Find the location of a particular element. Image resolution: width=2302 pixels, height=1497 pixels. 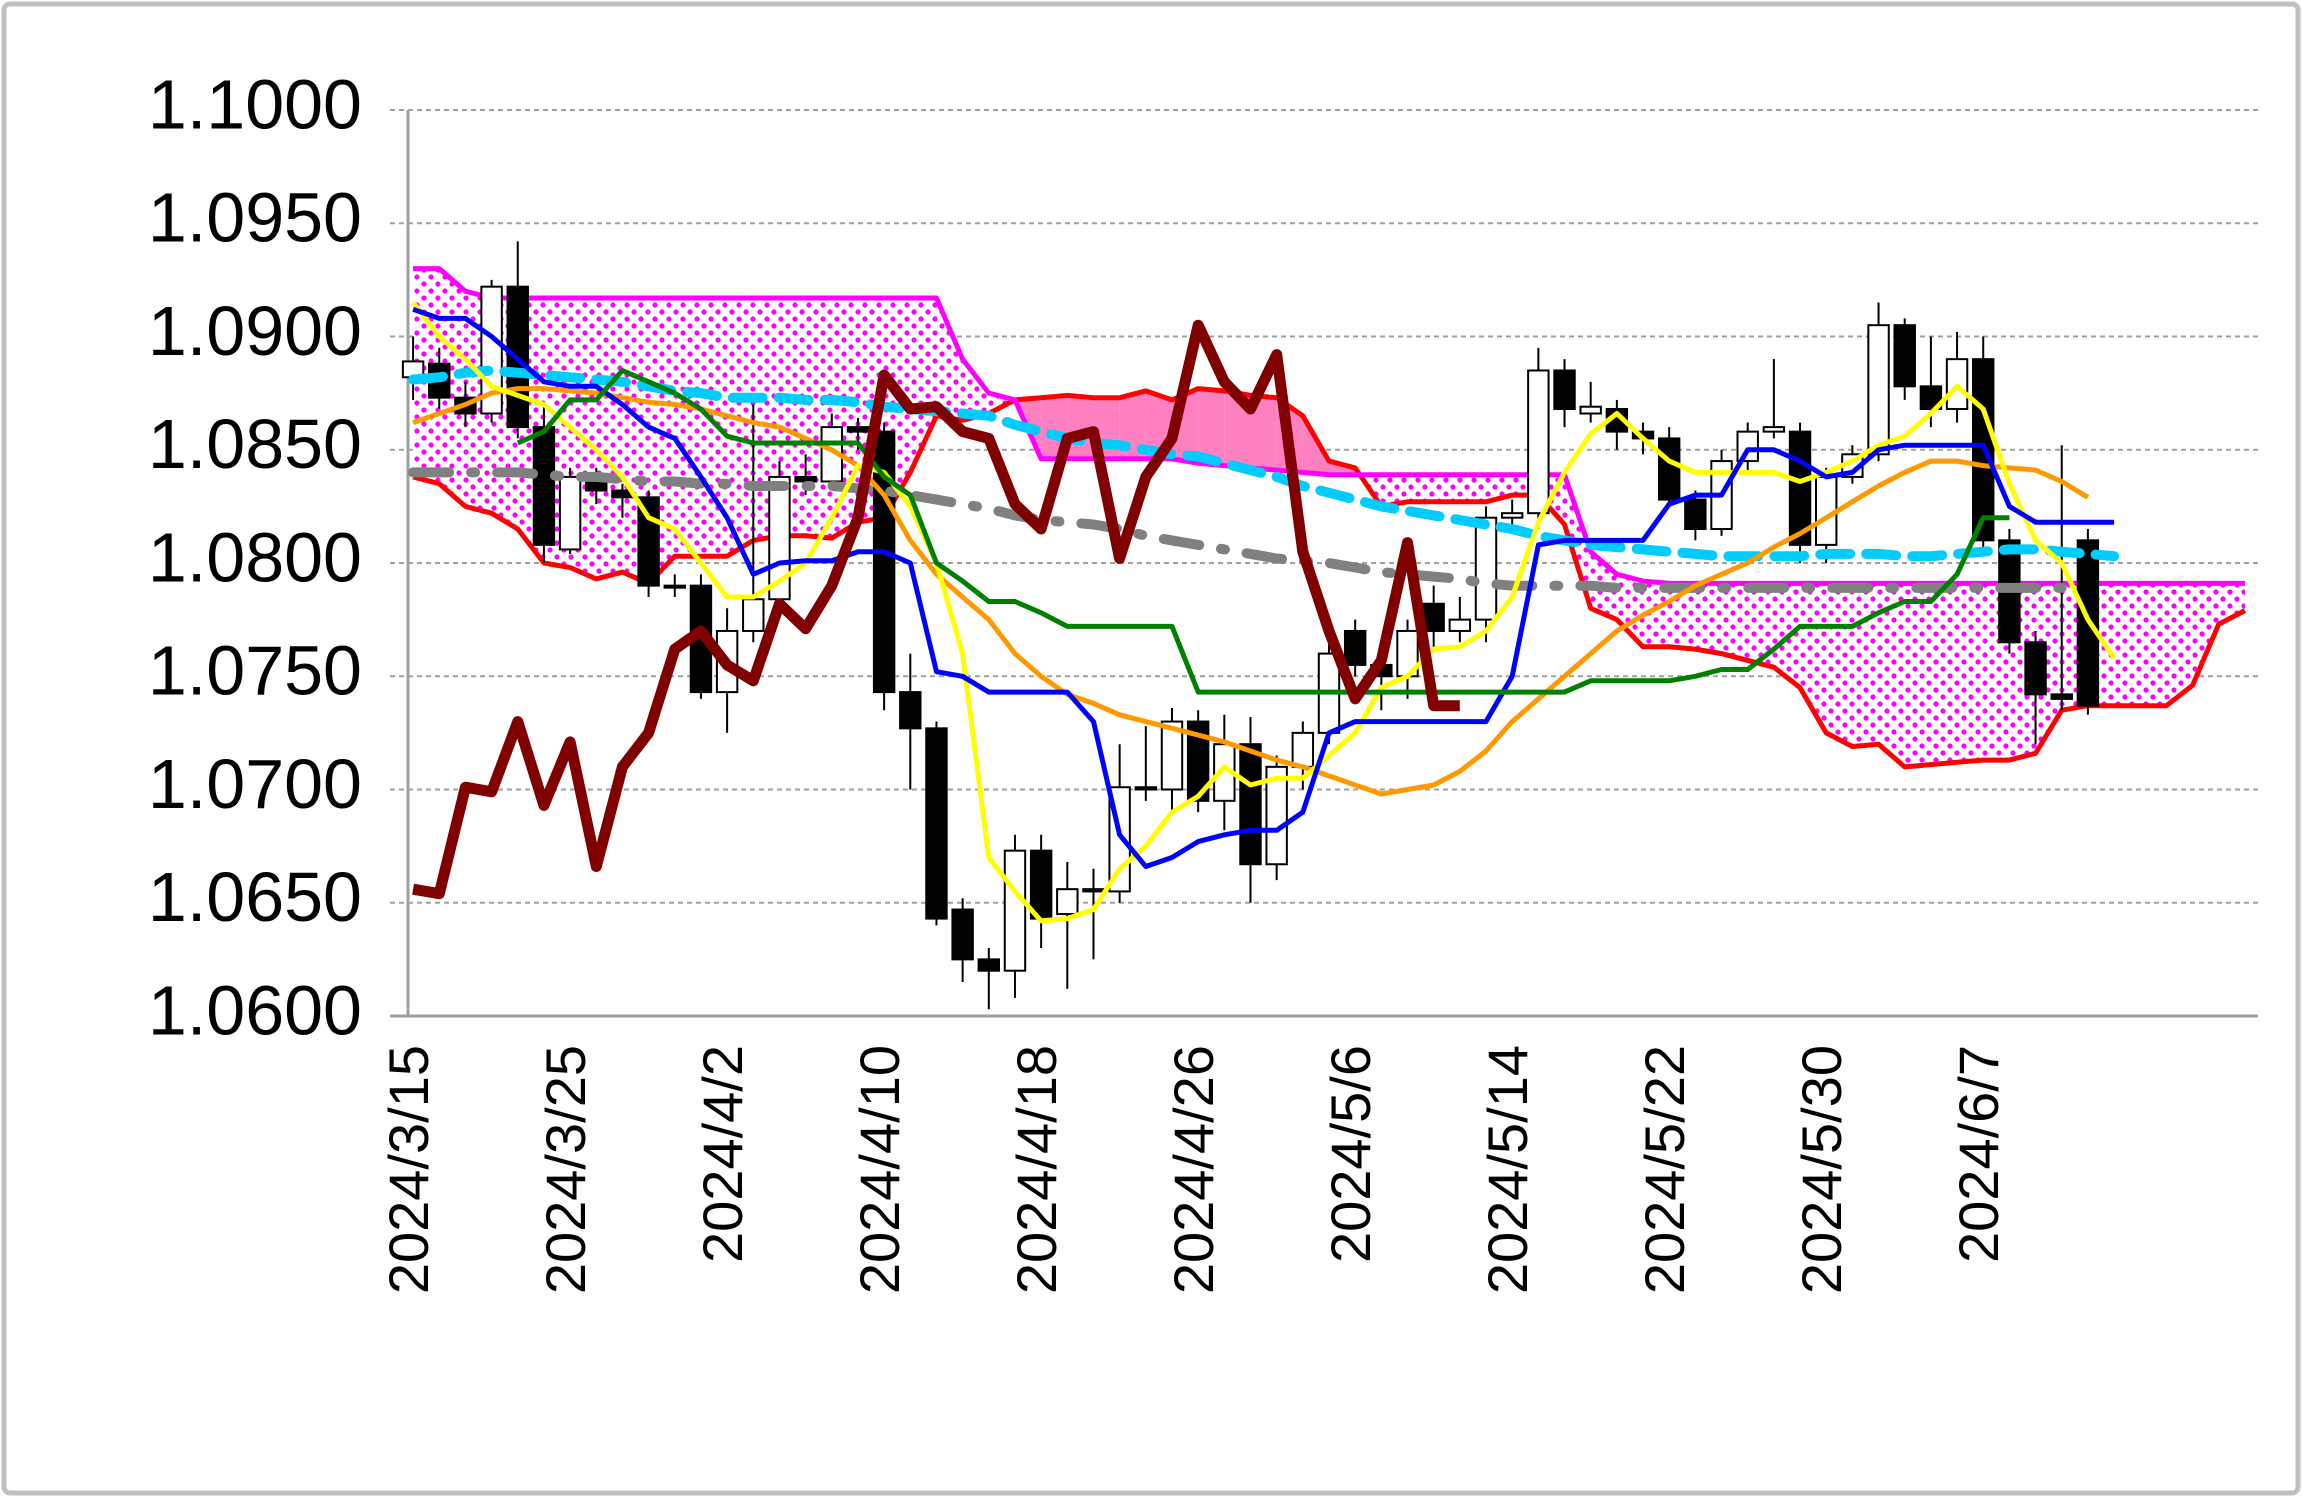

y-tick-label: 1.0600 is located at coordinates (255, 1010).